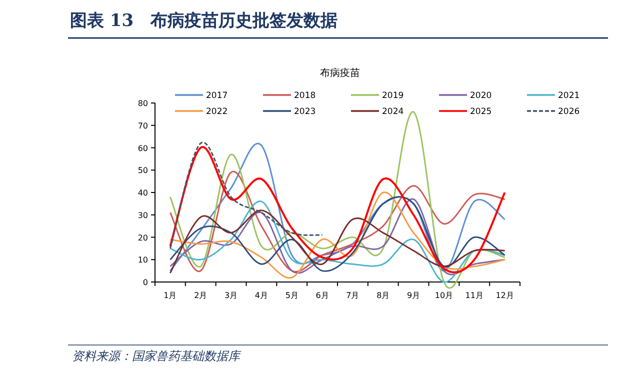  Describe the element at coordinates (340, 73) in the screenshot. I see `chart-subtitle: 布病疫苗` at that location.